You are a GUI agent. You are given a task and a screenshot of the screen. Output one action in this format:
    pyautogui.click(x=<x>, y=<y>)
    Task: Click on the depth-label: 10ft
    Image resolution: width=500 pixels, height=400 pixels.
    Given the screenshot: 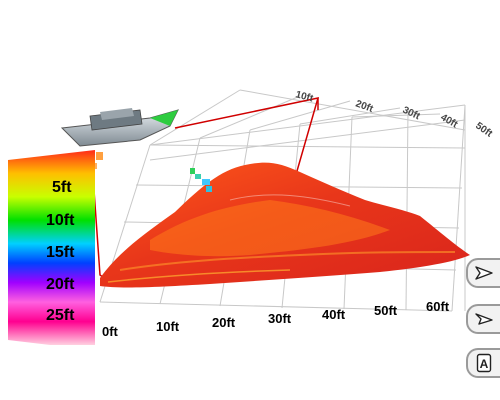 What is the action you would take?
    pyautogui.click(x=60, y=220)
    